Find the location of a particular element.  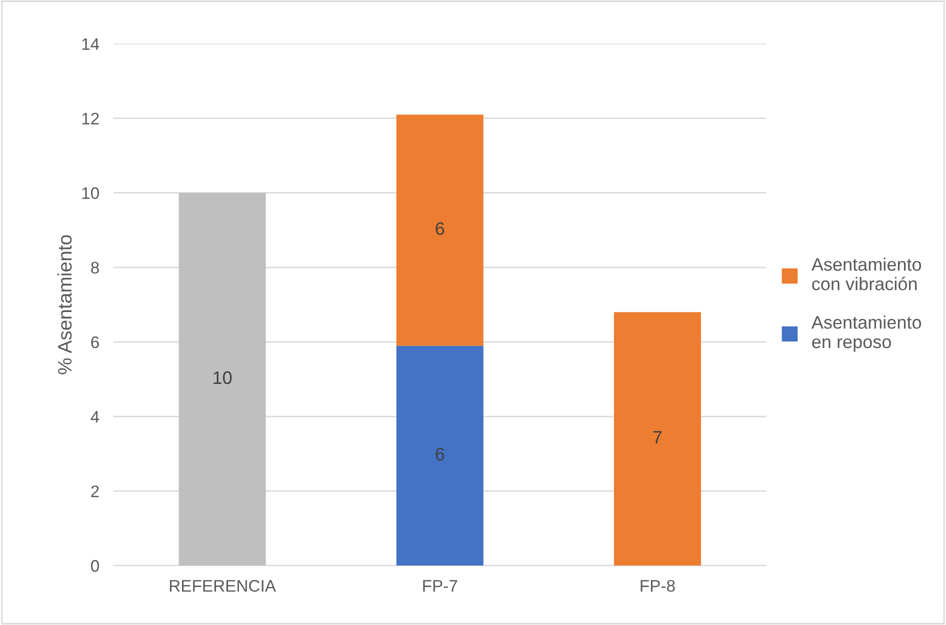

y-tick-label: 10 is located at coordinates (90, 193).